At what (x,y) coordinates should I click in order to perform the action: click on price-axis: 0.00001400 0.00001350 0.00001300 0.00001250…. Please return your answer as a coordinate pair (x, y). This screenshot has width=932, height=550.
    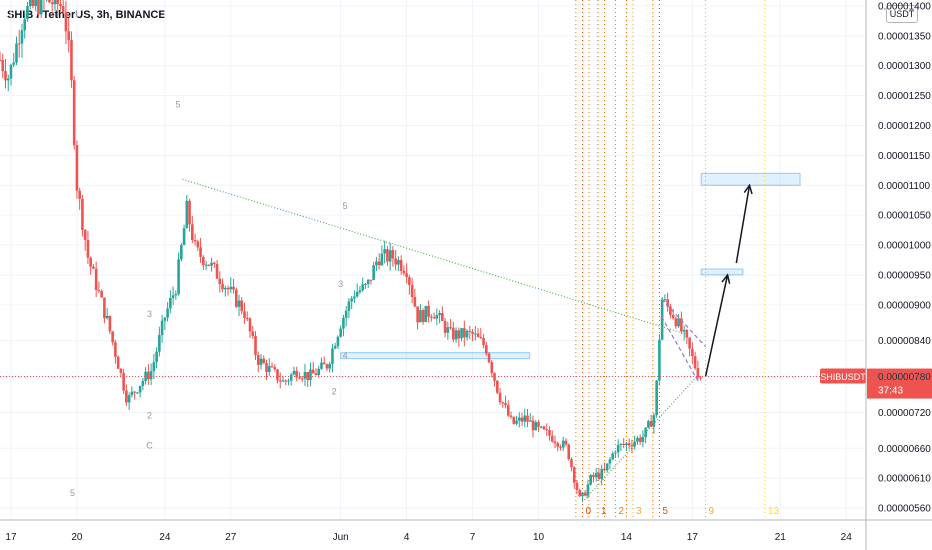
    Looking at the image, I should click on (898, 275).